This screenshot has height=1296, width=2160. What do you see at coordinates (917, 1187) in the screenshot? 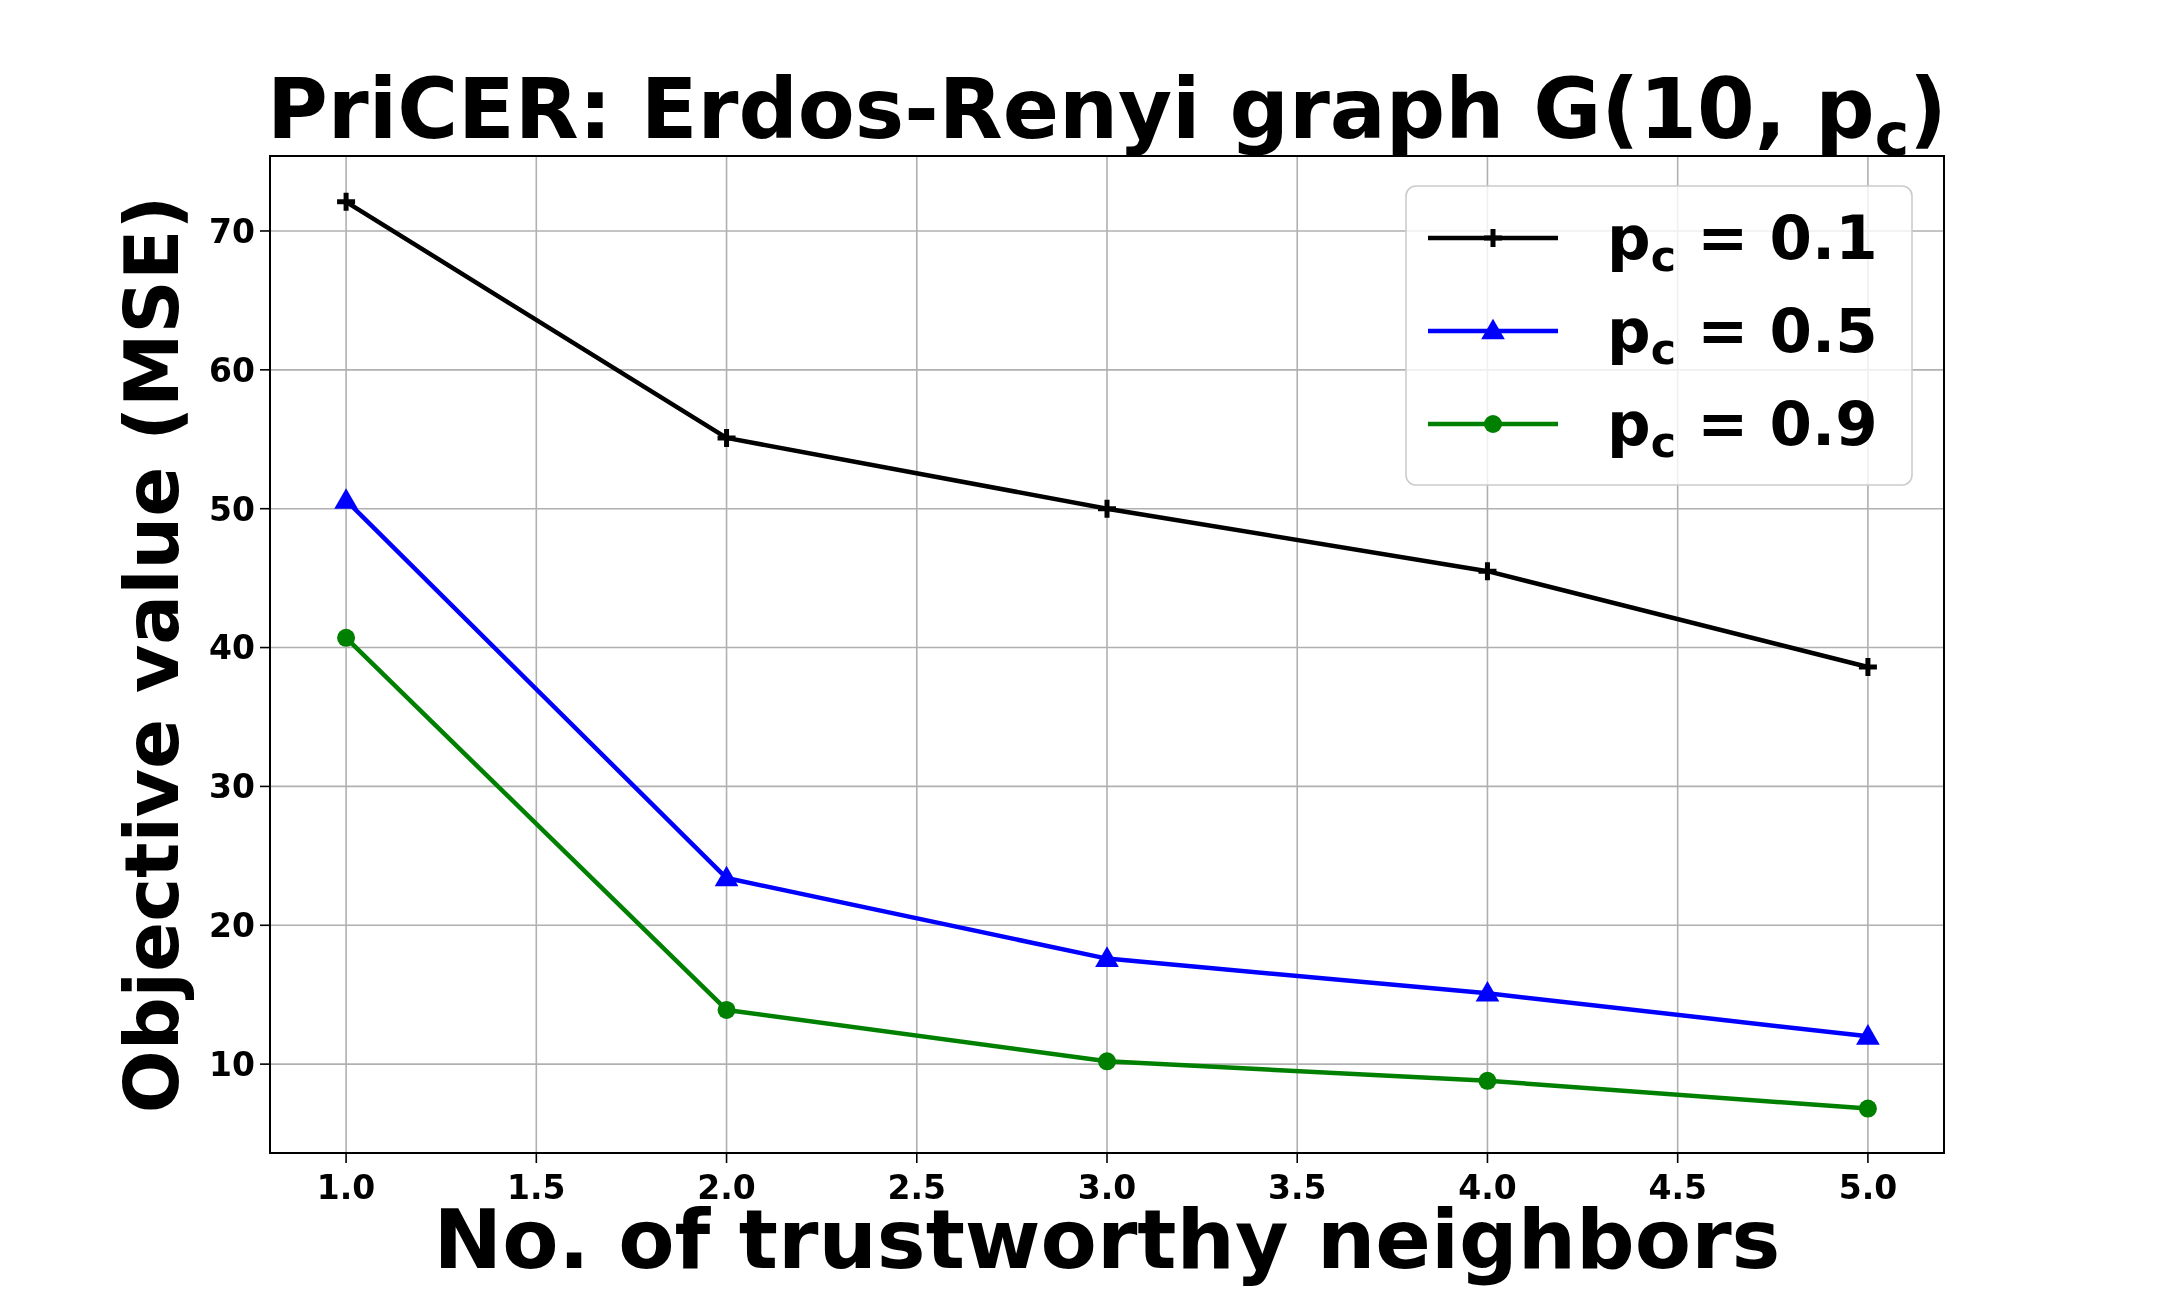
I see `x-tick-label: 2.5` at bounding box center [917, 1187].